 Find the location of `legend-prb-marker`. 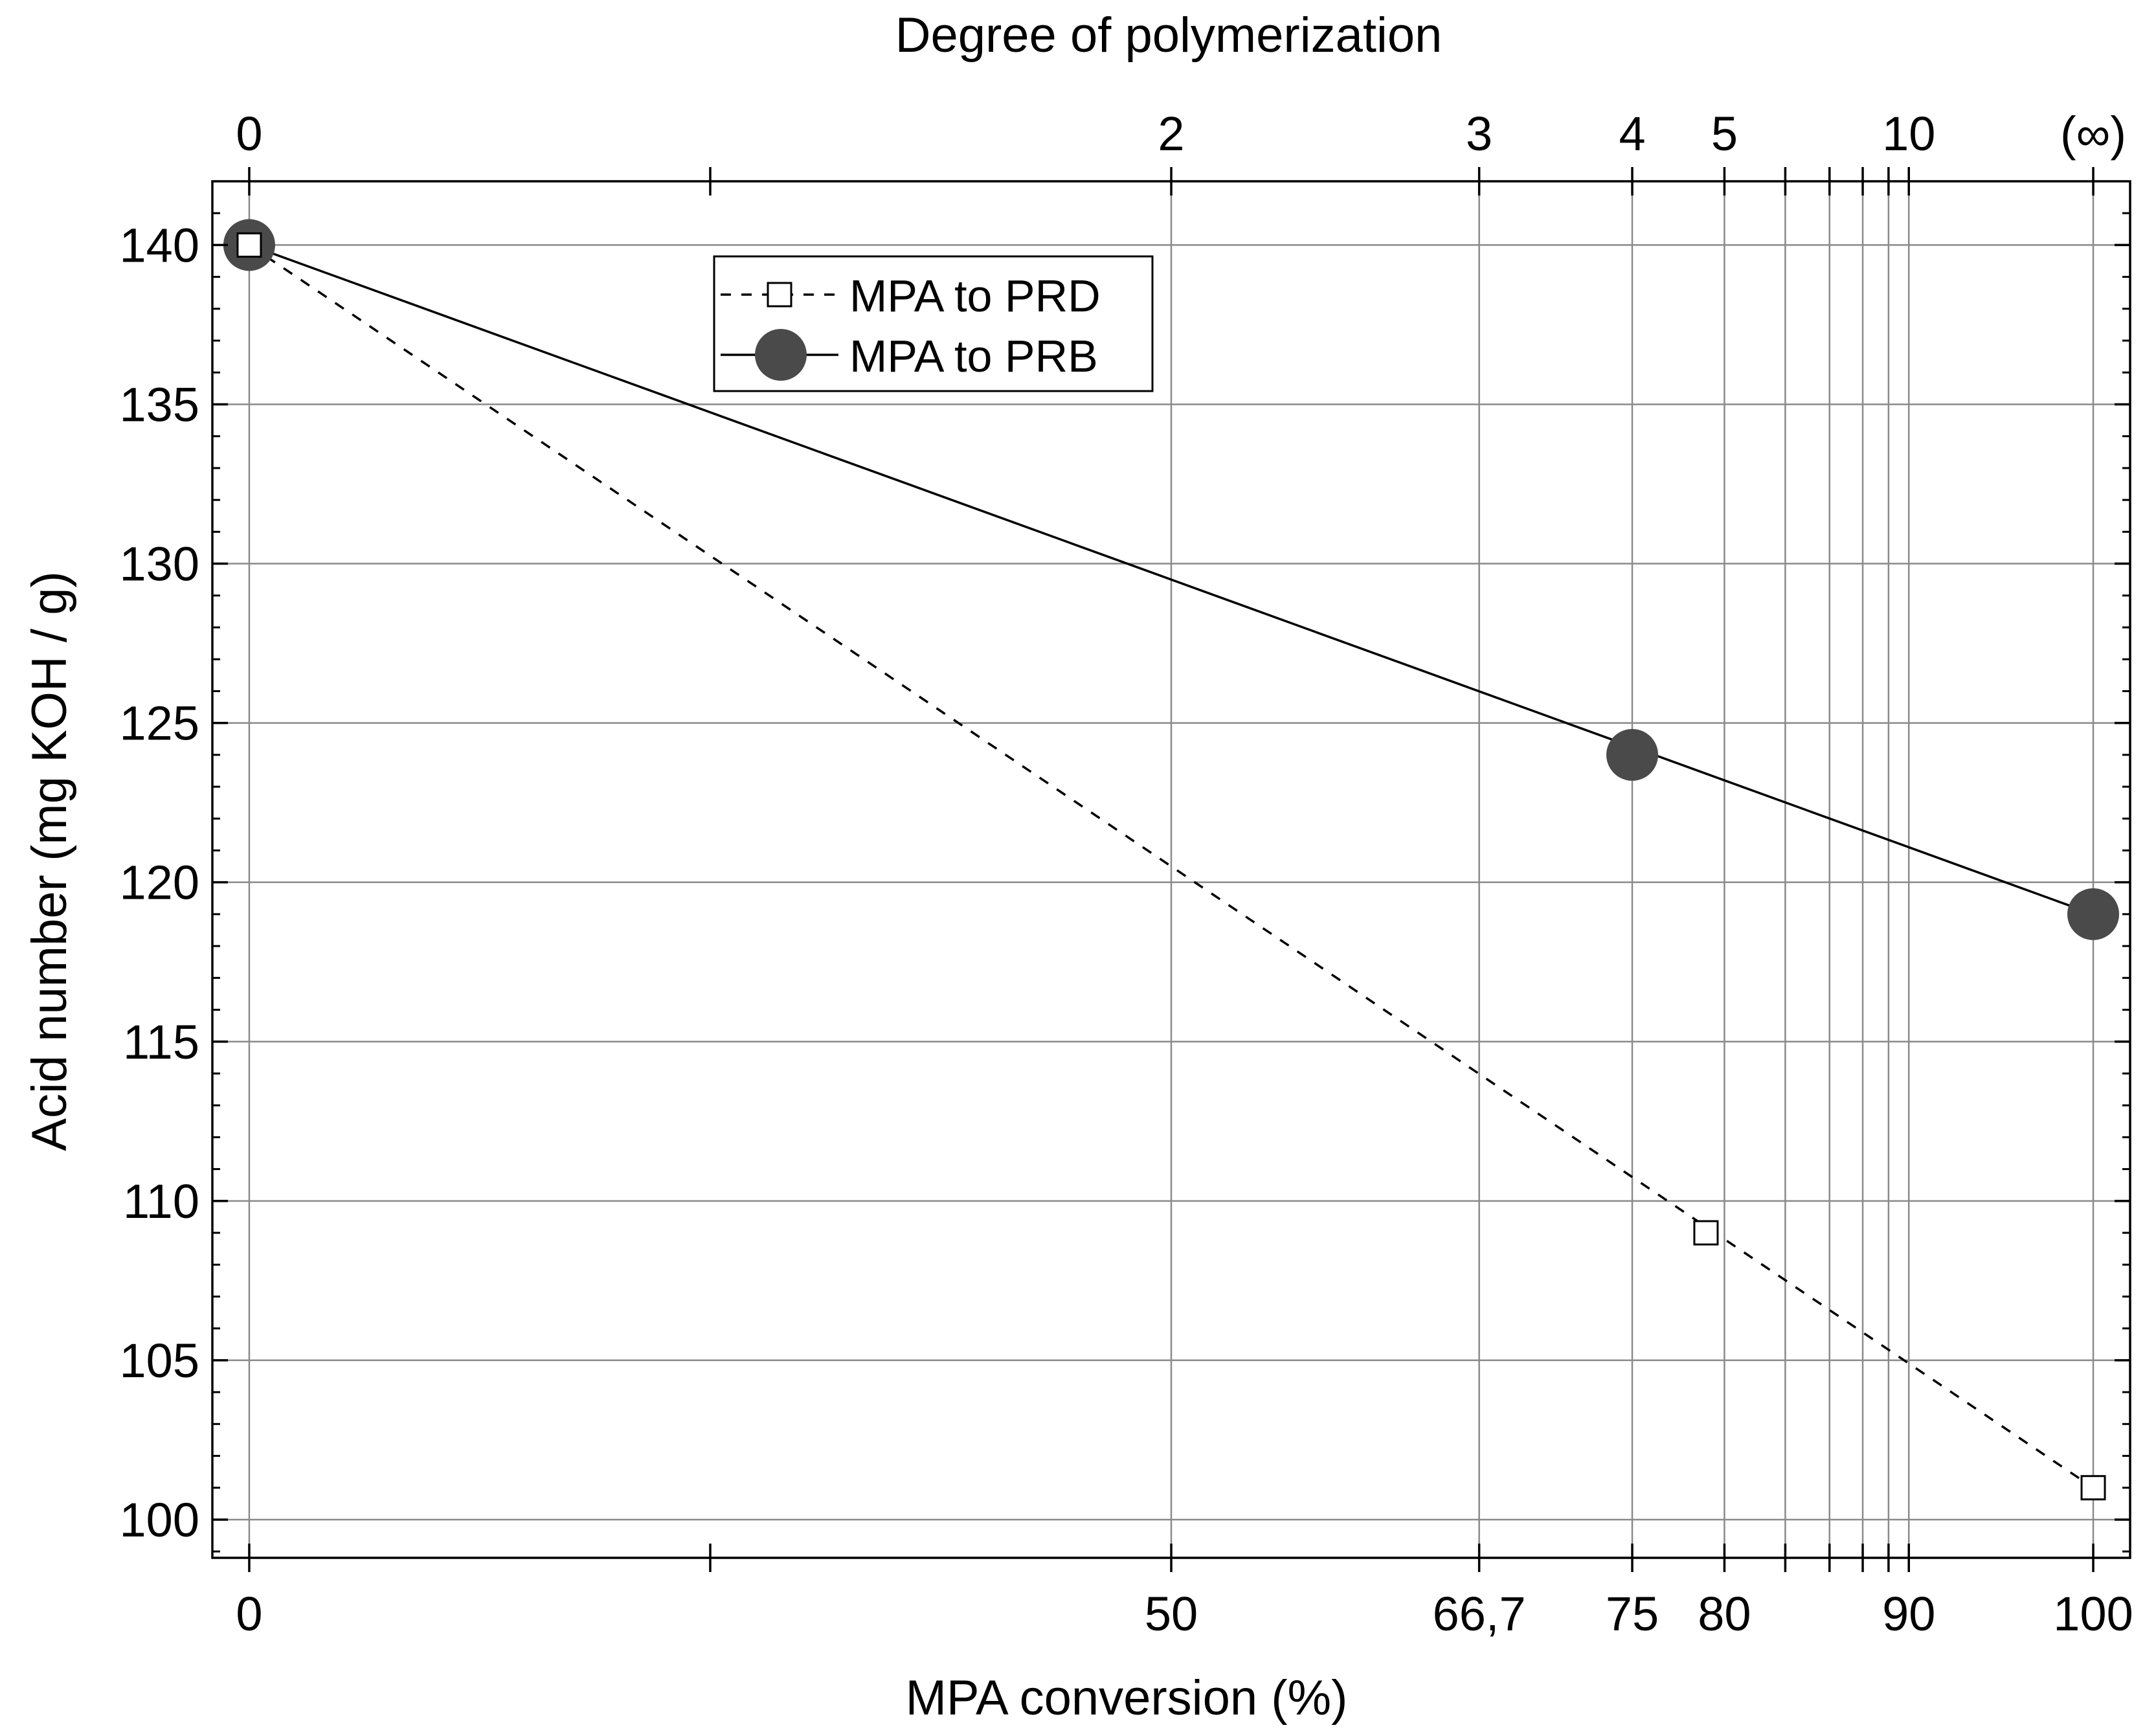

legend-prb-marker is located at coordinates (781, 355).